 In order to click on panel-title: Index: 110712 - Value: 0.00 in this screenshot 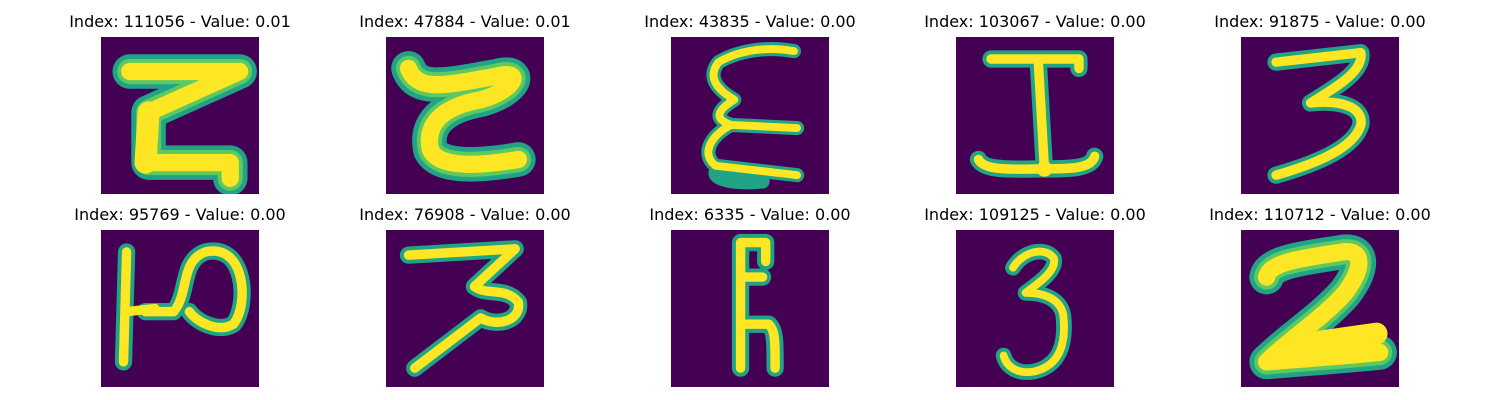, I will do `click(1320, 214)`.